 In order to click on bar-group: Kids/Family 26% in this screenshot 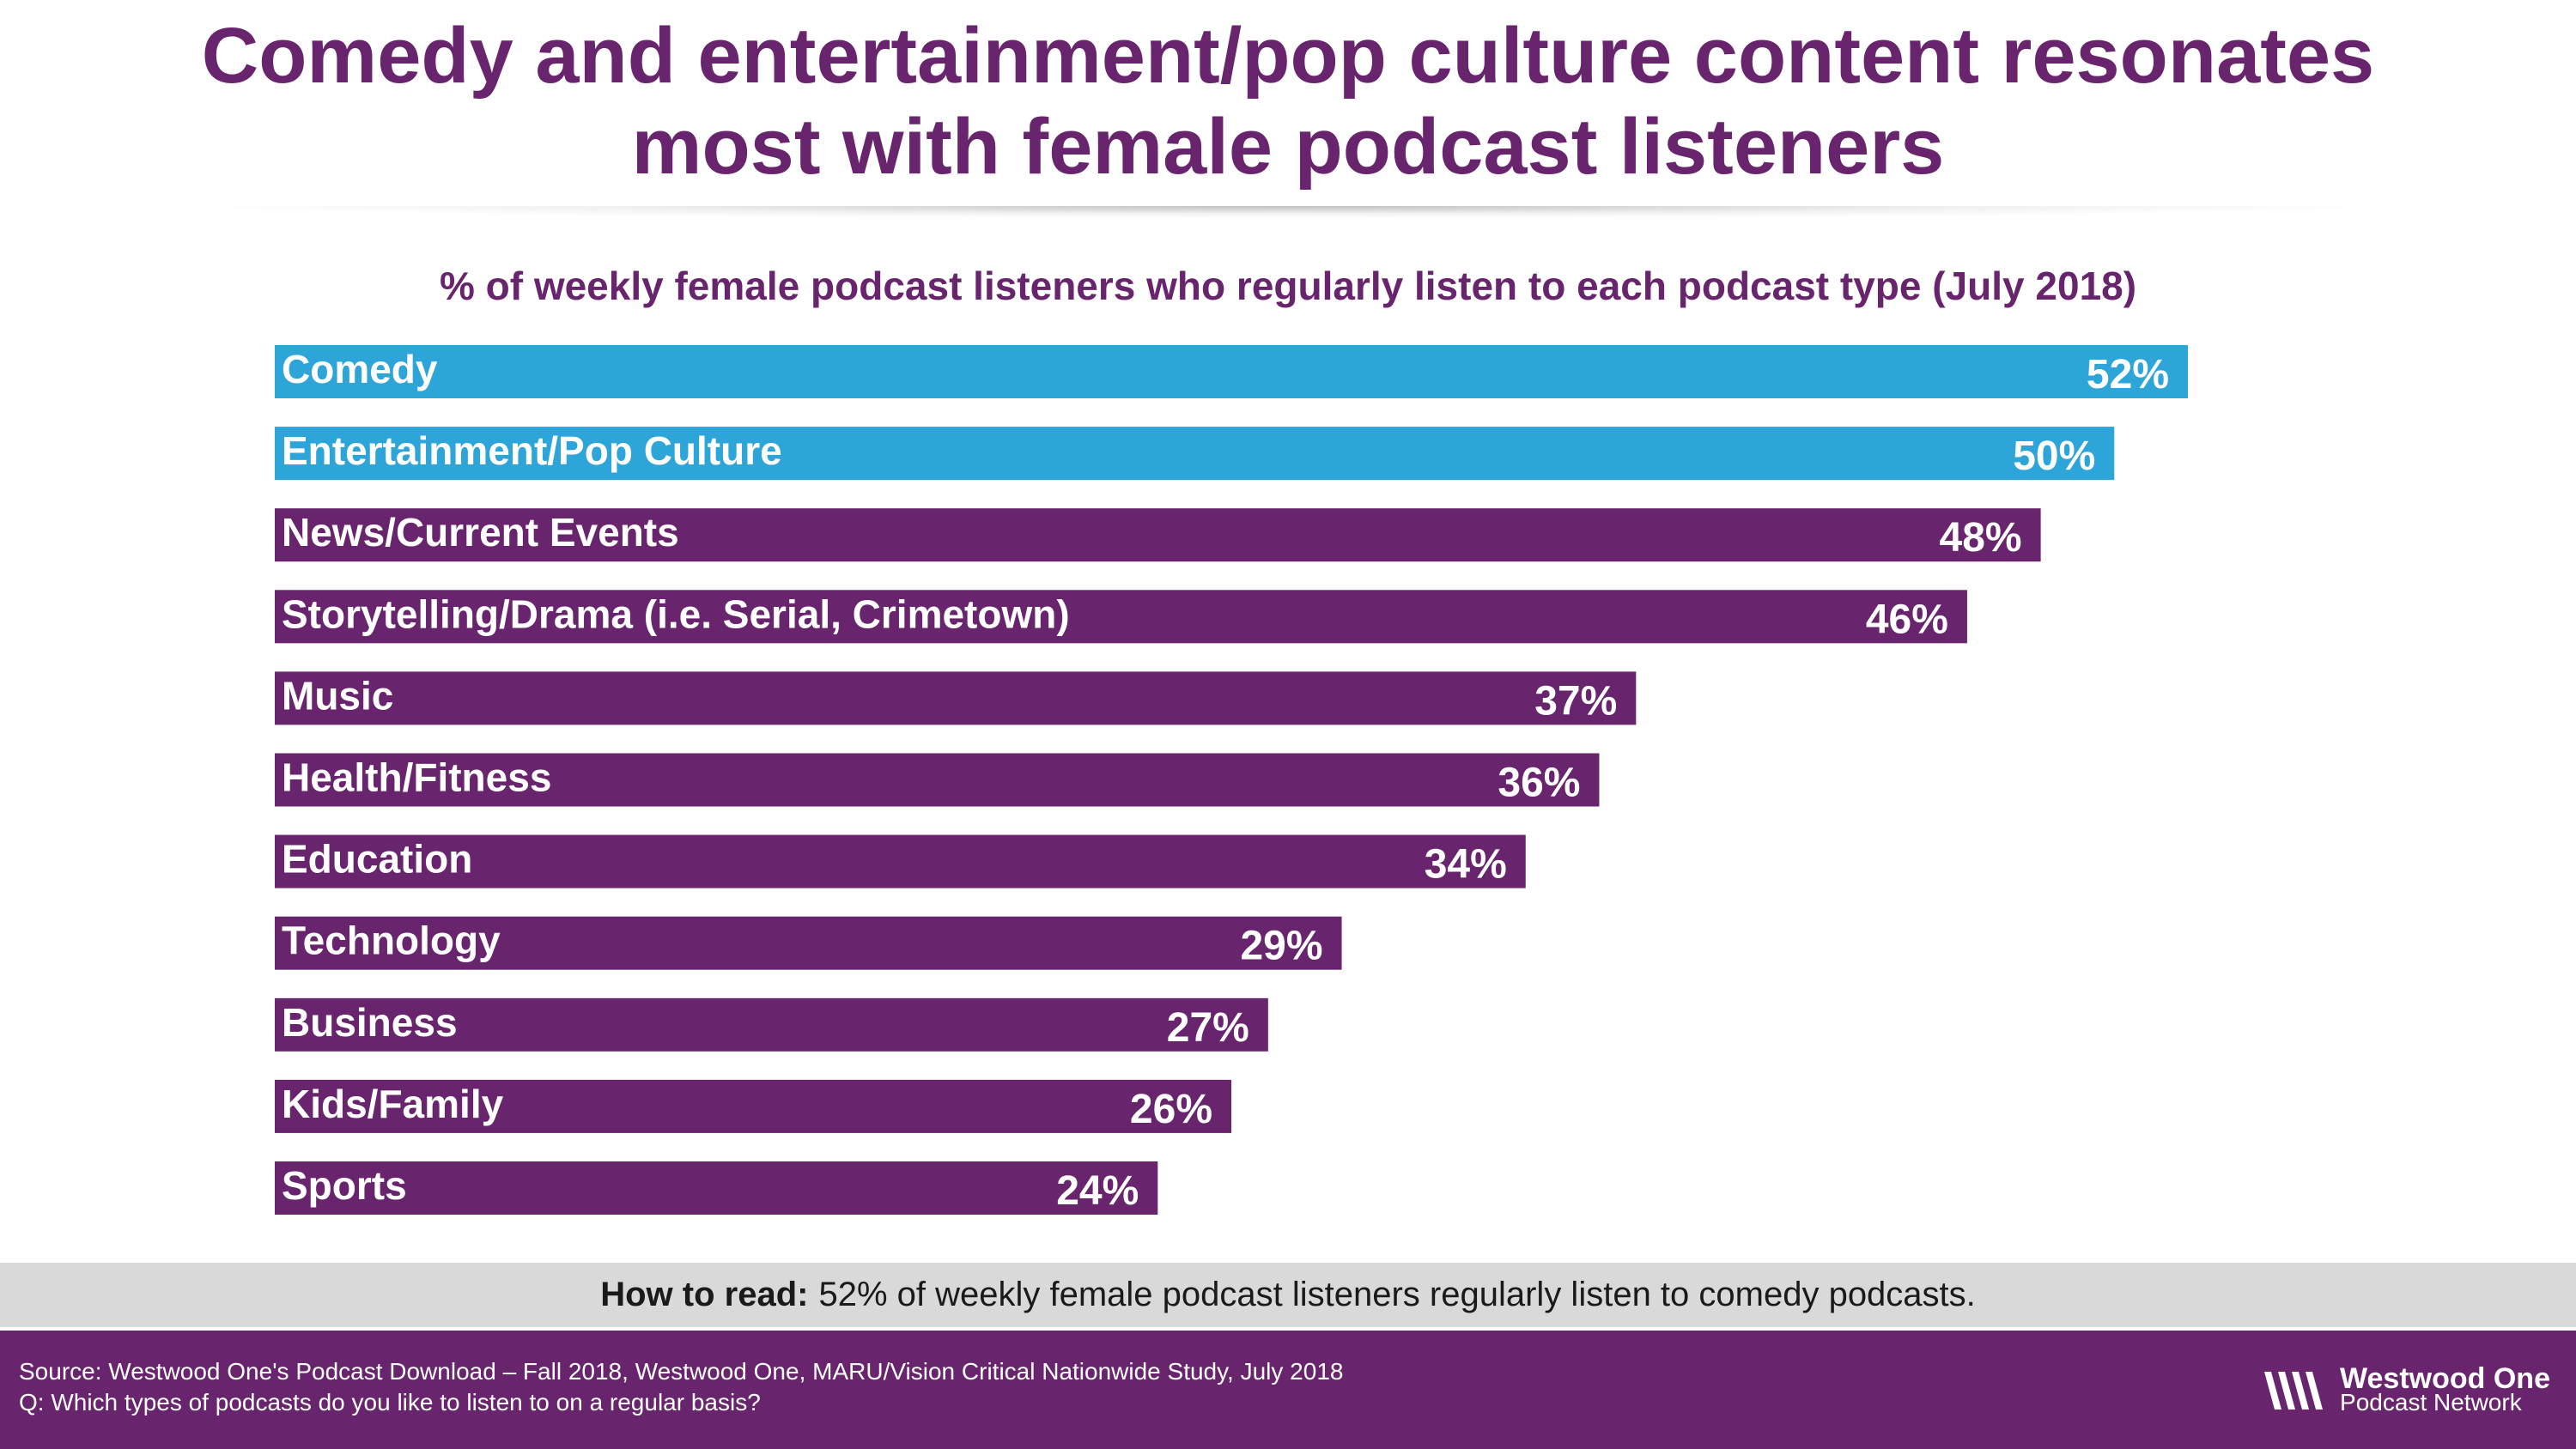, I will do `click(753, 1106)`.